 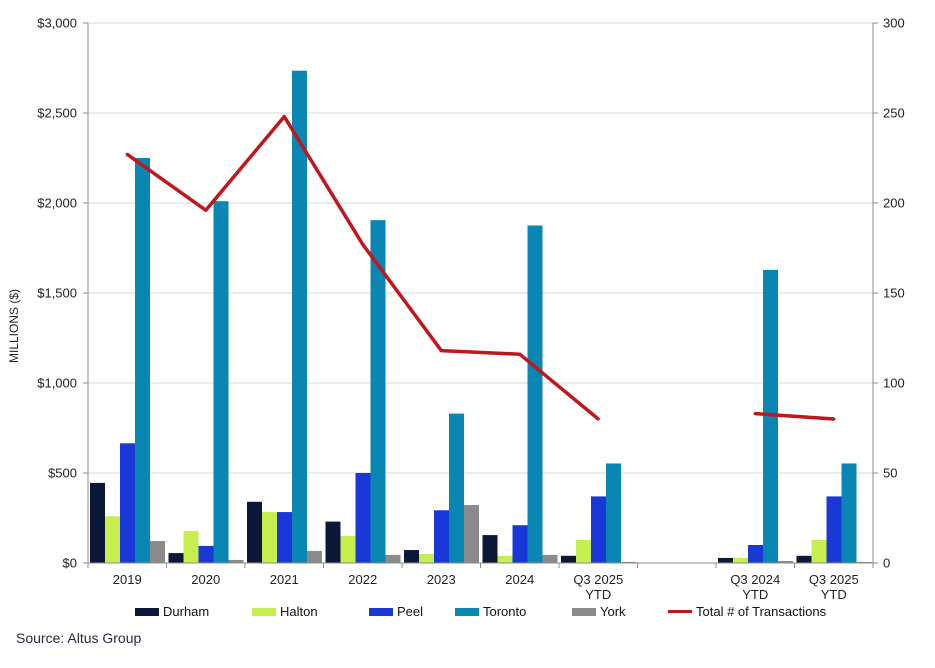 I want to click on y2-tick-label: 200, so click(x=894, y=203).